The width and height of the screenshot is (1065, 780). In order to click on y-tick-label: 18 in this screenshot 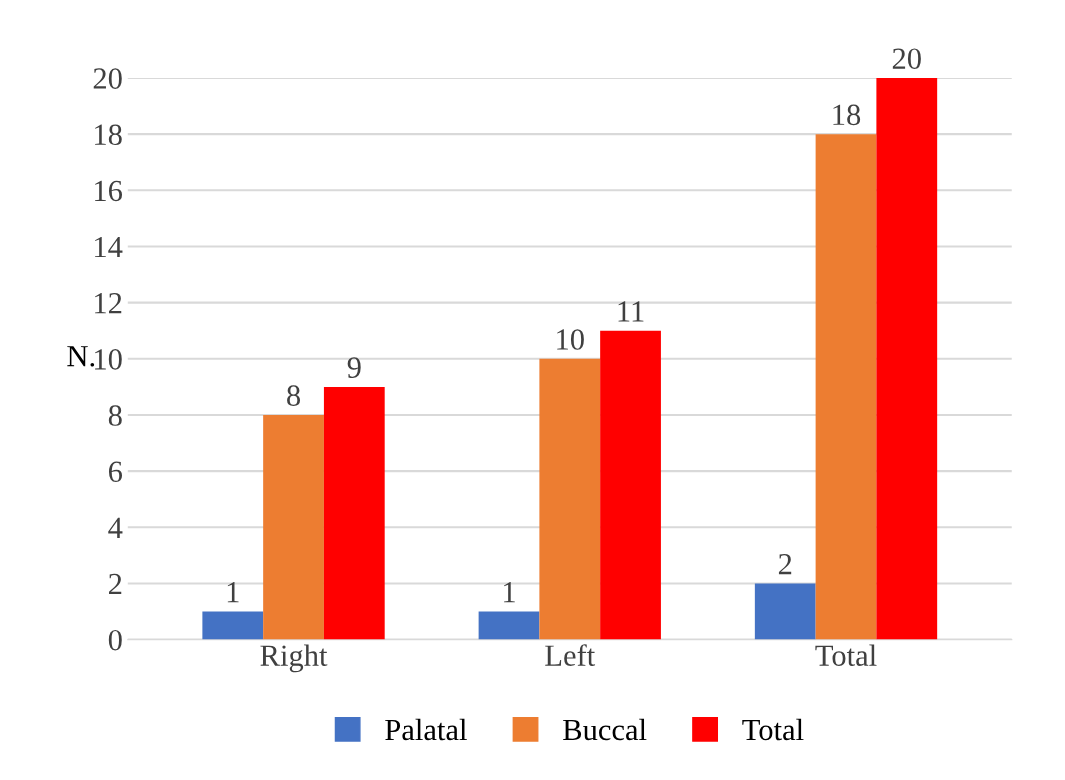, I will do `click(108, 135)`.